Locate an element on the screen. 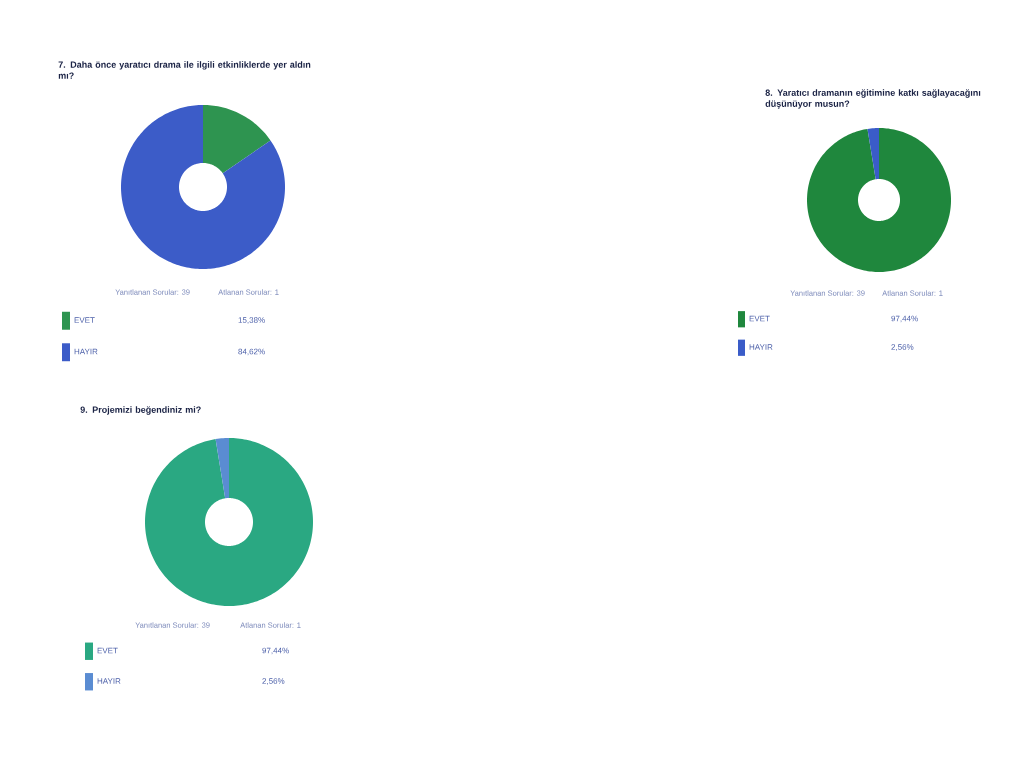 The width and height of the screenshot is (1024, 768). data-label: 15,38% is located at coordinates (251, 320).